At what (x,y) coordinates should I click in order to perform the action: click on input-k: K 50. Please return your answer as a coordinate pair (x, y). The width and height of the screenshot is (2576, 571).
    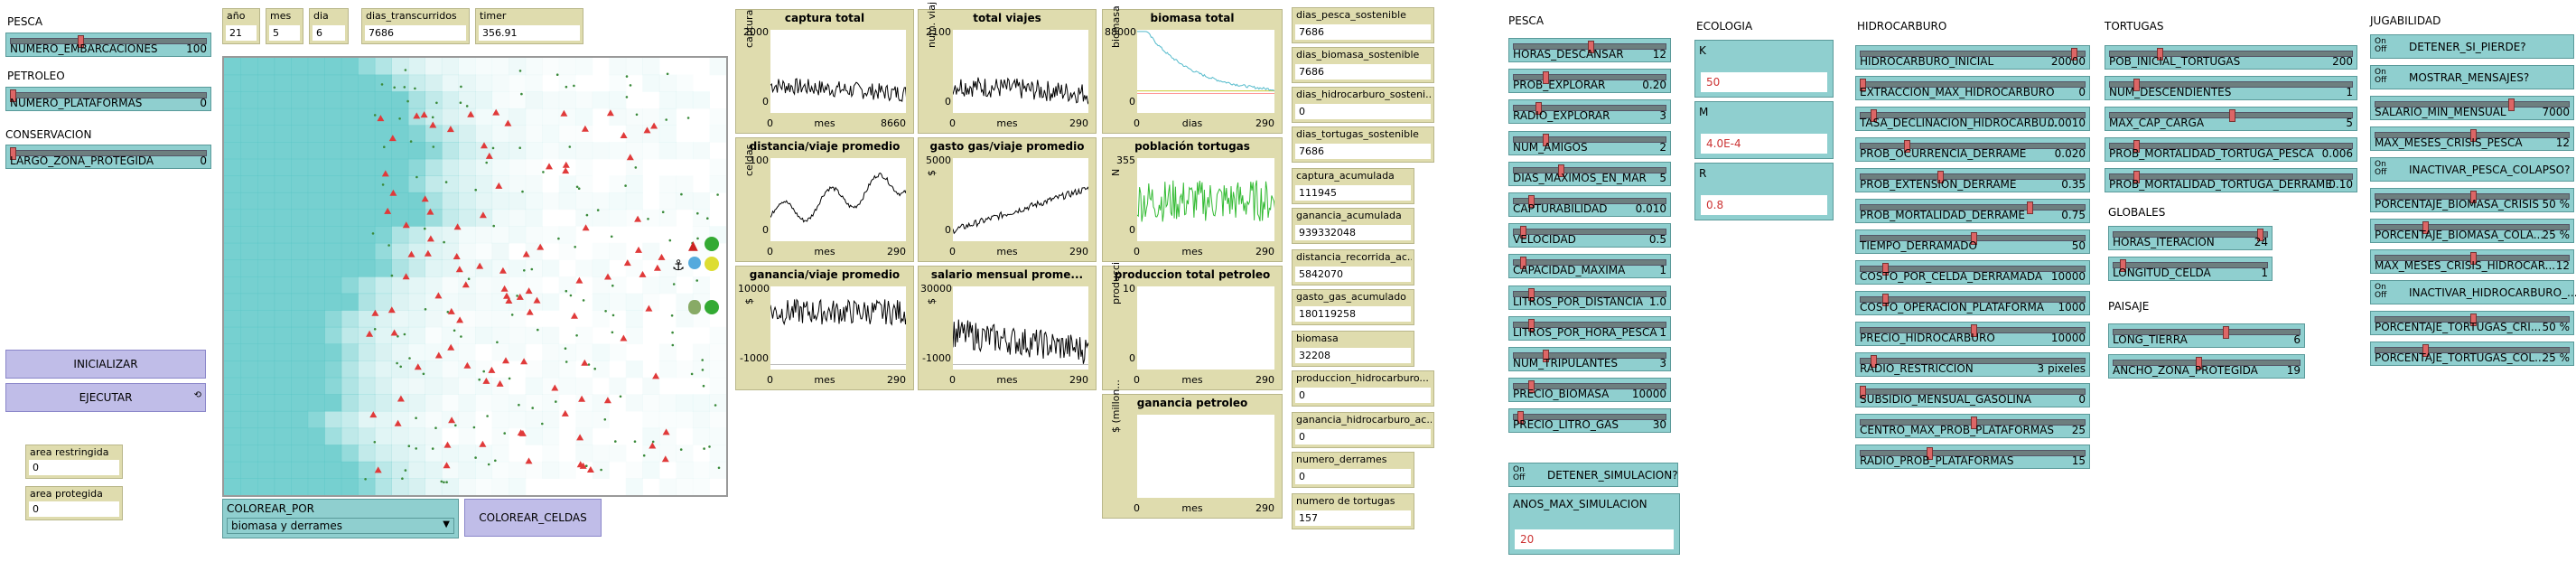
    Looking at the image, I should click on (1764, 69).